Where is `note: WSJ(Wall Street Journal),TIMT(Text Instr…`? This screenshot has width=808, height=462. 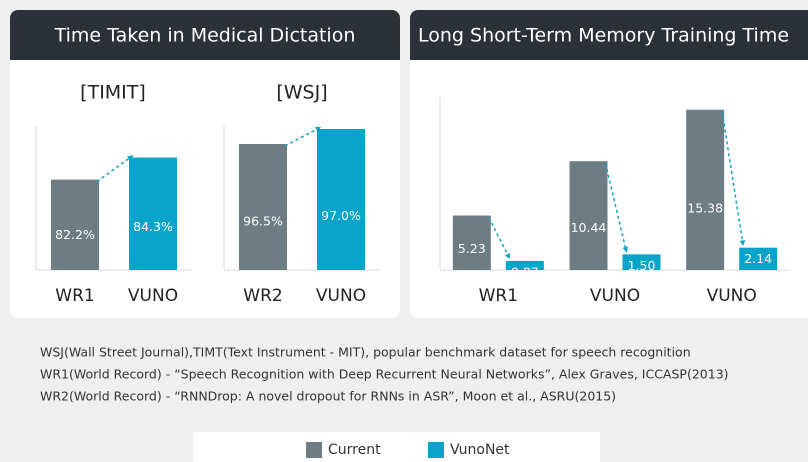 note: WSJ(Wall Street Journal),TIMT(Text Instr… is located at coordinates (365, 352).